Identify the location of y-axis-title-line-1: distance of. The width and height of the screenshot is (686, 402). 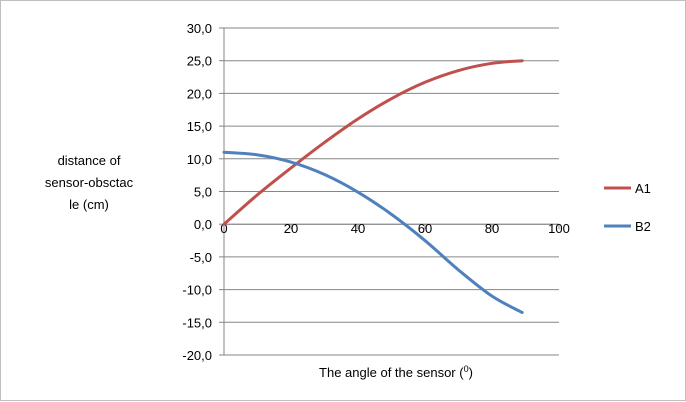
(89, 160).